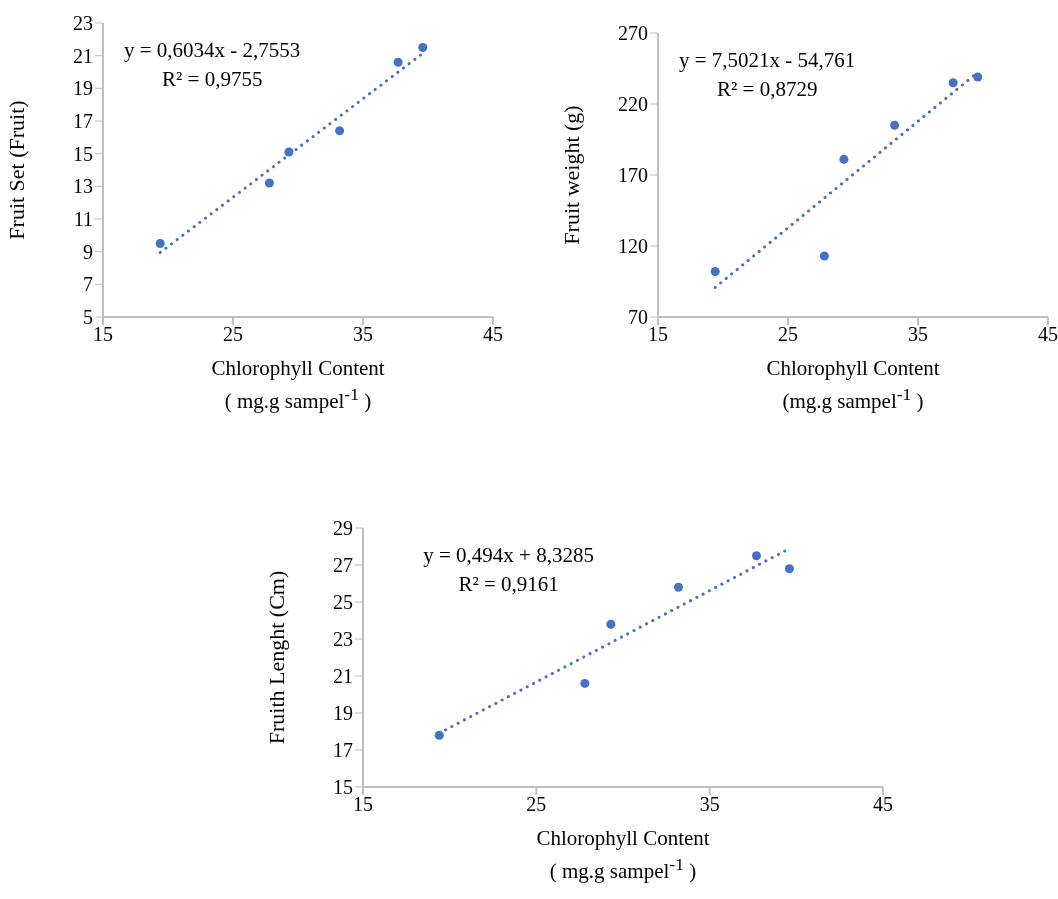  Describe the element at coordinates (88, 317) in the screenshot. I see `y-tick-label: 5` at that location.